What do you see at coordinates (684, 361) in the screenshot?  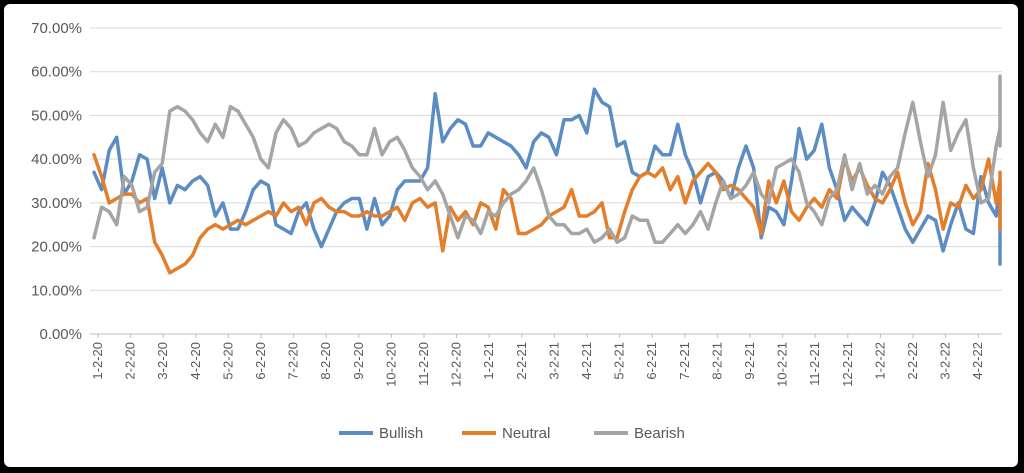 I see `x-tick-label: 7-2-21` at bounding box center [684, 361].